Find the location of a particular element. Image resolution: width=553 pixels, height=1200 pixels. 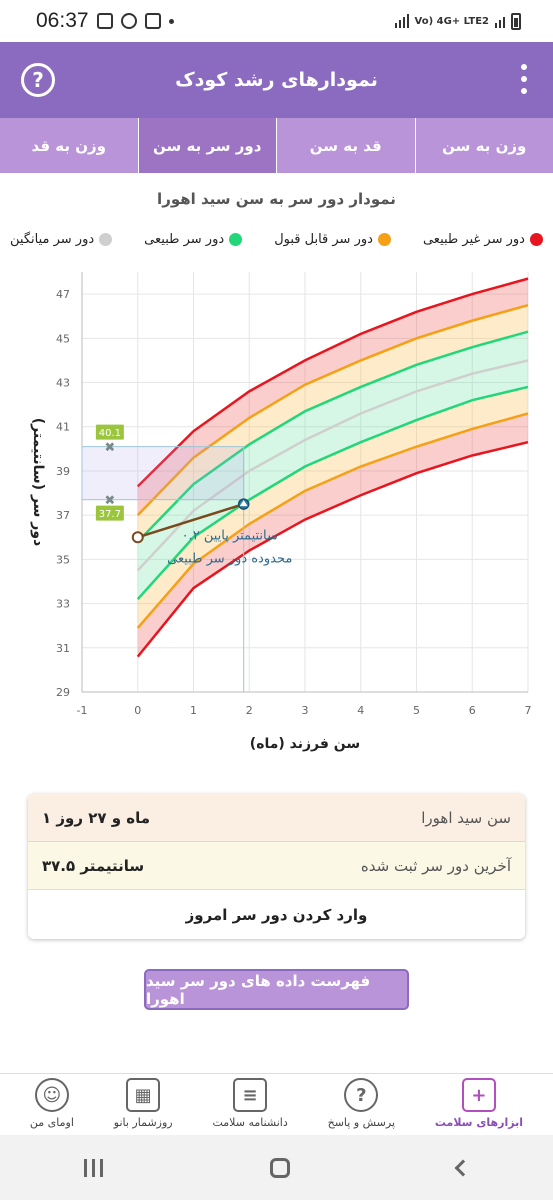

question-circle-icon: ? is located at coordinates (38, 80).